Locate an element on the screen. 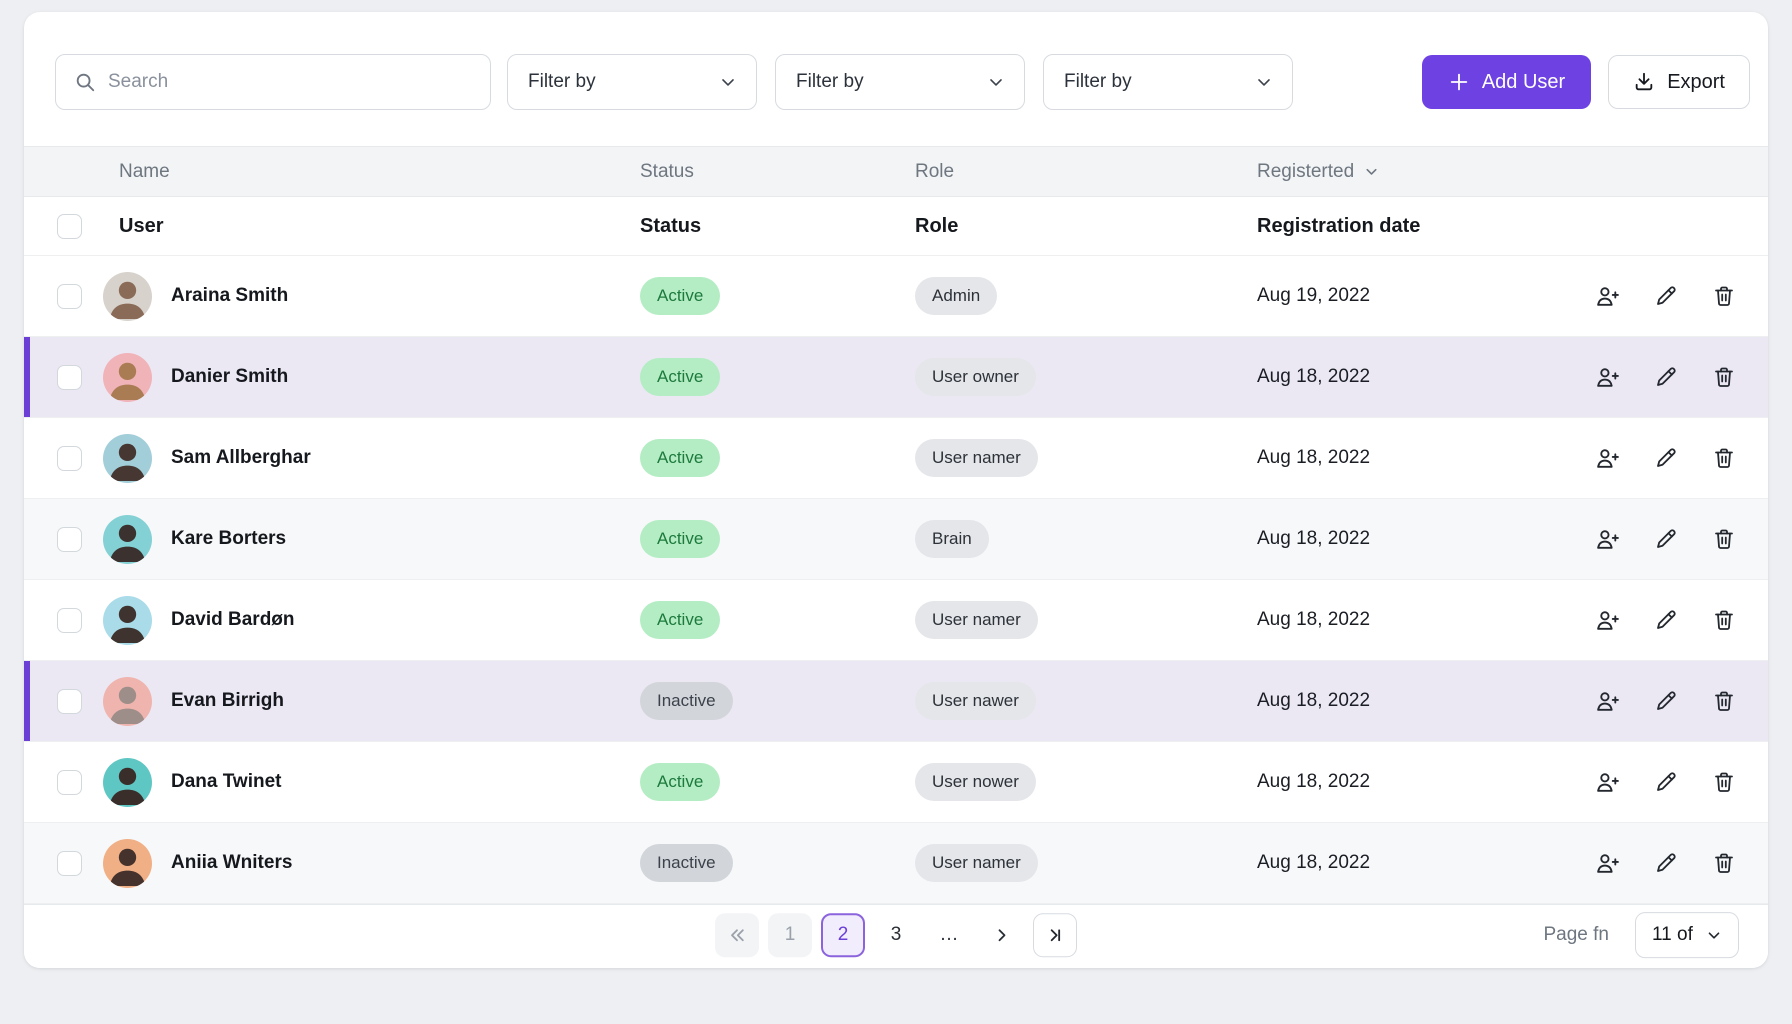  add-user-button: Add User is located at coordinates (1506, 82).